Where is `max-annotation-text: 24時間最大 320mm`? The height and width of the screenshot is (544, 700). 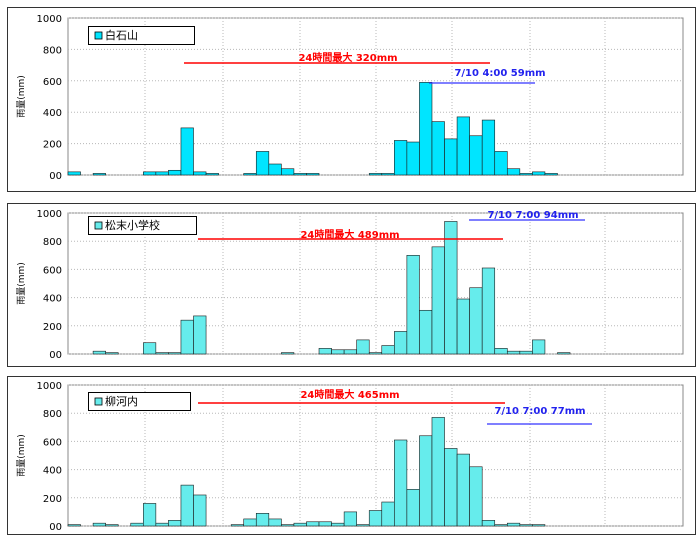
max-annotation-text: 24時間最大 320mm is located at coordinates (347, 57).